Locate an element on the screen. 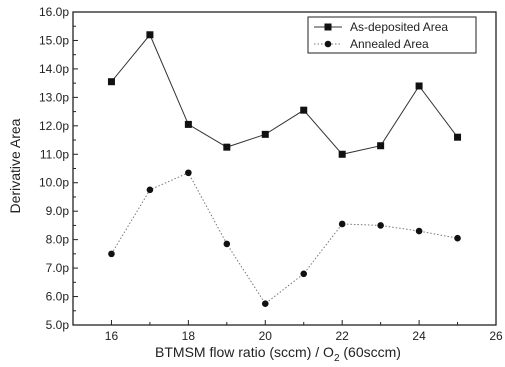 The height and width of the screenshot is (367, 505). legend-marker-circle is located at coordinates (328, 44).